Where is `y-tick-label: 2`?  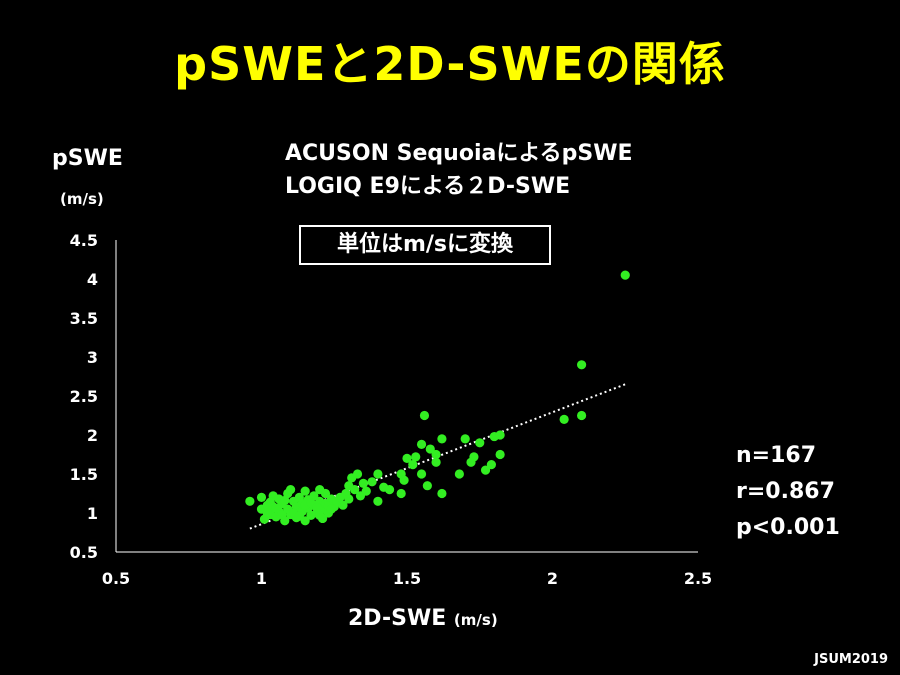 y-tick-label: 2 is located at coordinates (92, 435).